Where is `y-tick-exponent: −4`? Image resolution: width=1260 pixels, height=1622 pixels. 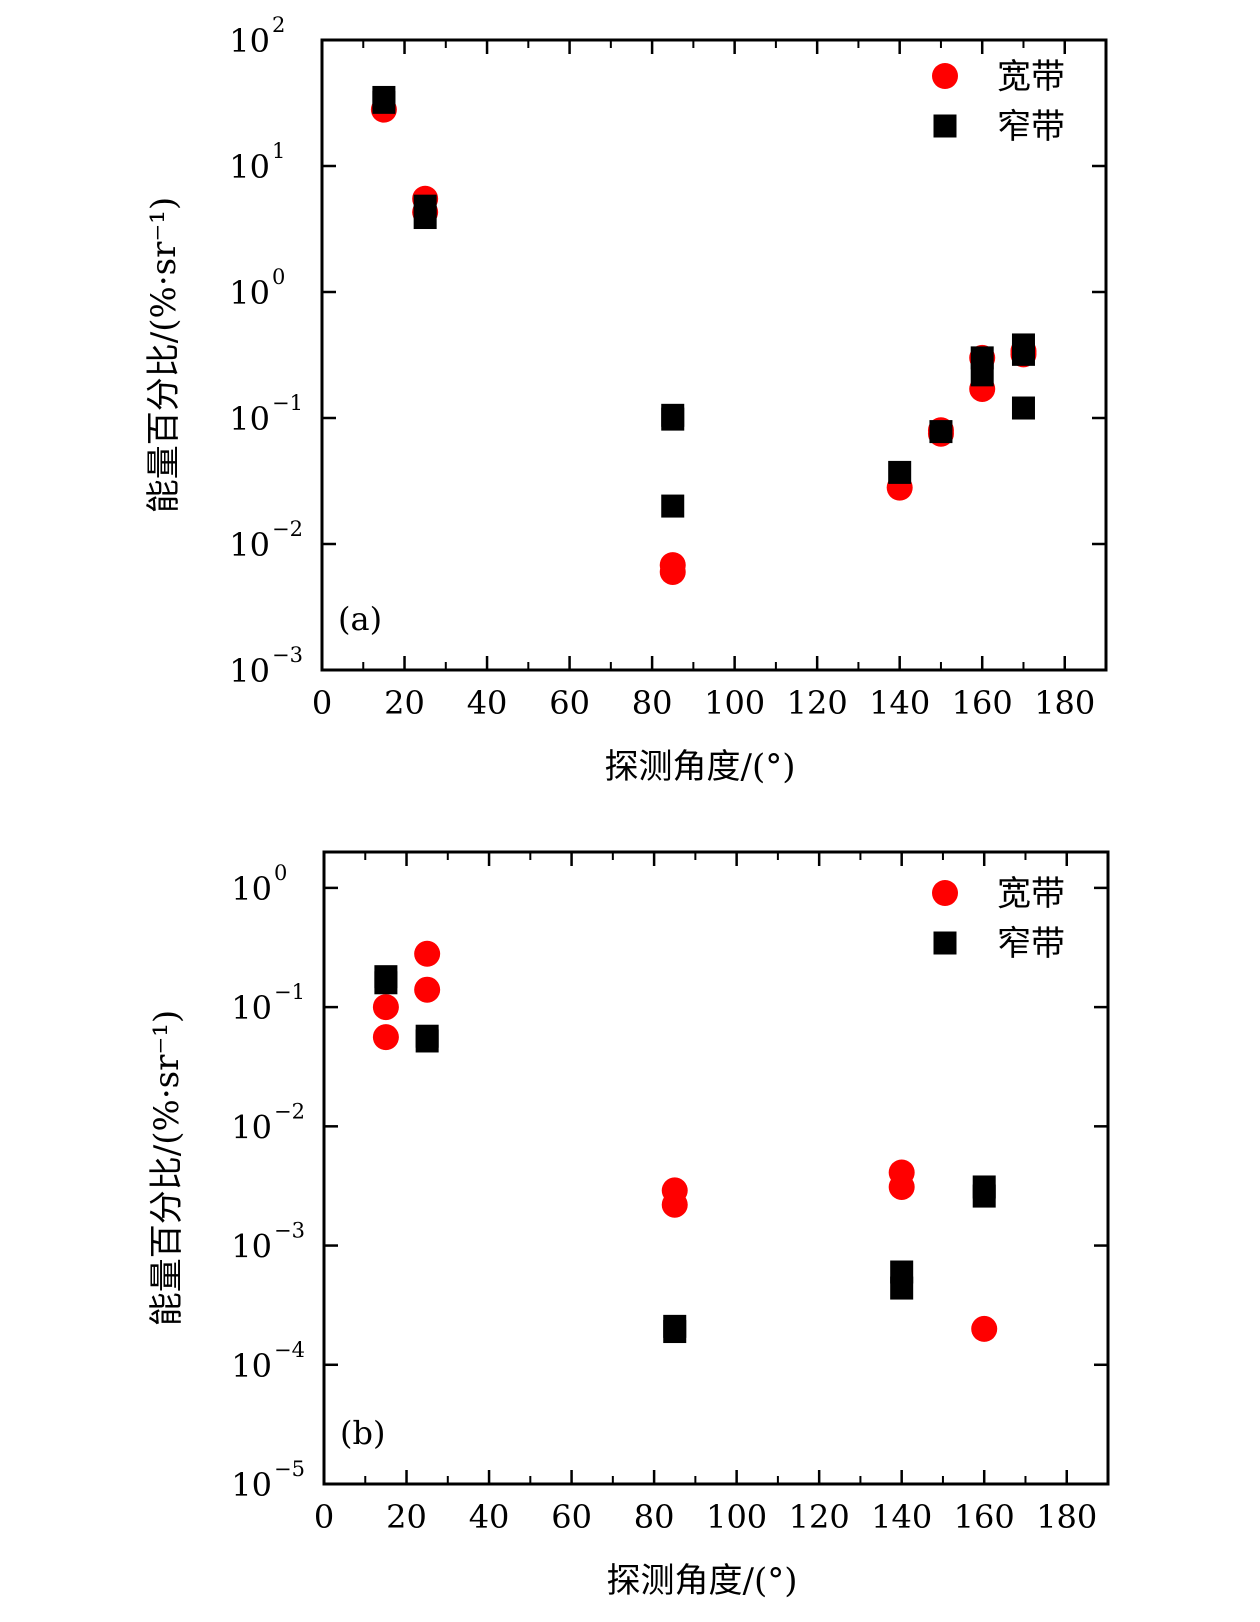
y-tick-exponent: −4 is located at coordinates (289, 1350).